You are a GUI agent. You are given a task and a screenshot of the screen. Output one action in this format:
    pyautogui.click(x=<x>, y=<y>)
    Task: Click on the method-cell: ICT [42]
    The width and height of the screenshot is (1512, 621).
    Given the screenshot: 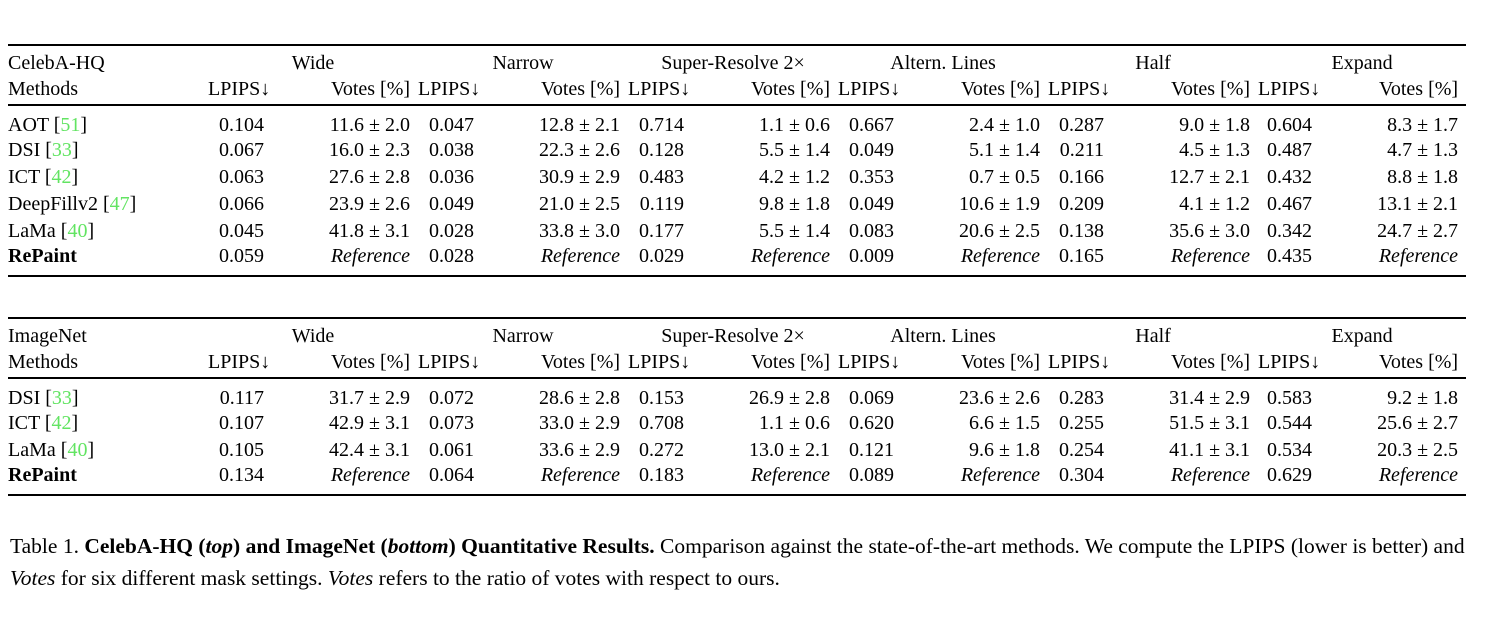 What is the action you would take?
    pyautogui.click(x=43, y=177)
    